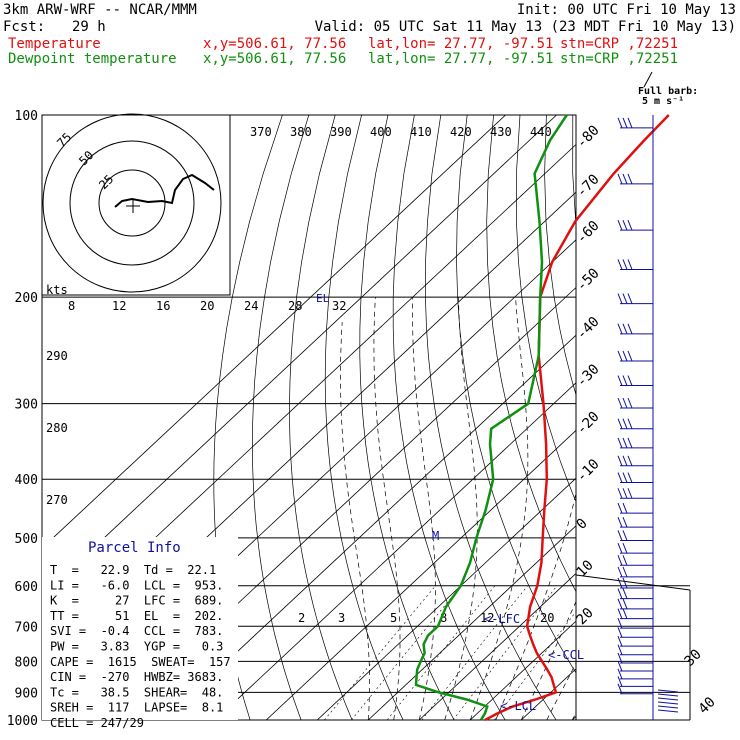 This screenshot has height=740, width=740. What do you see at coordinates (26, 693) in the screenshot?
I see `pressure-label-900: 900` at bounding box center [26, 693].